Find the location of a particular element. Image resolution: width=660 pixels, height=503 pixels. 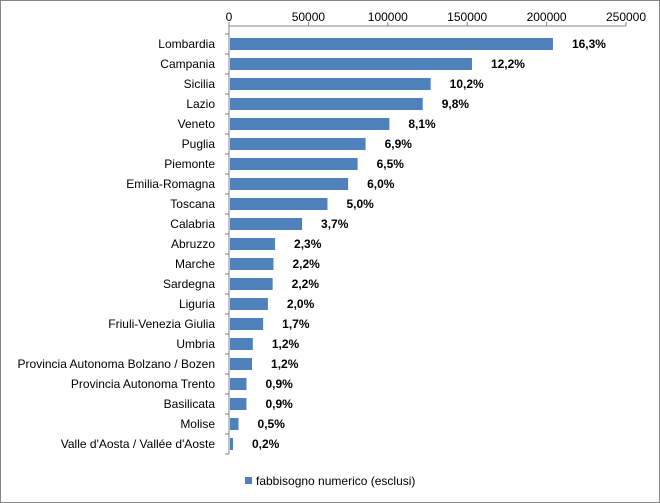

data-label: 2,0% is located at coordinates (301, 304).